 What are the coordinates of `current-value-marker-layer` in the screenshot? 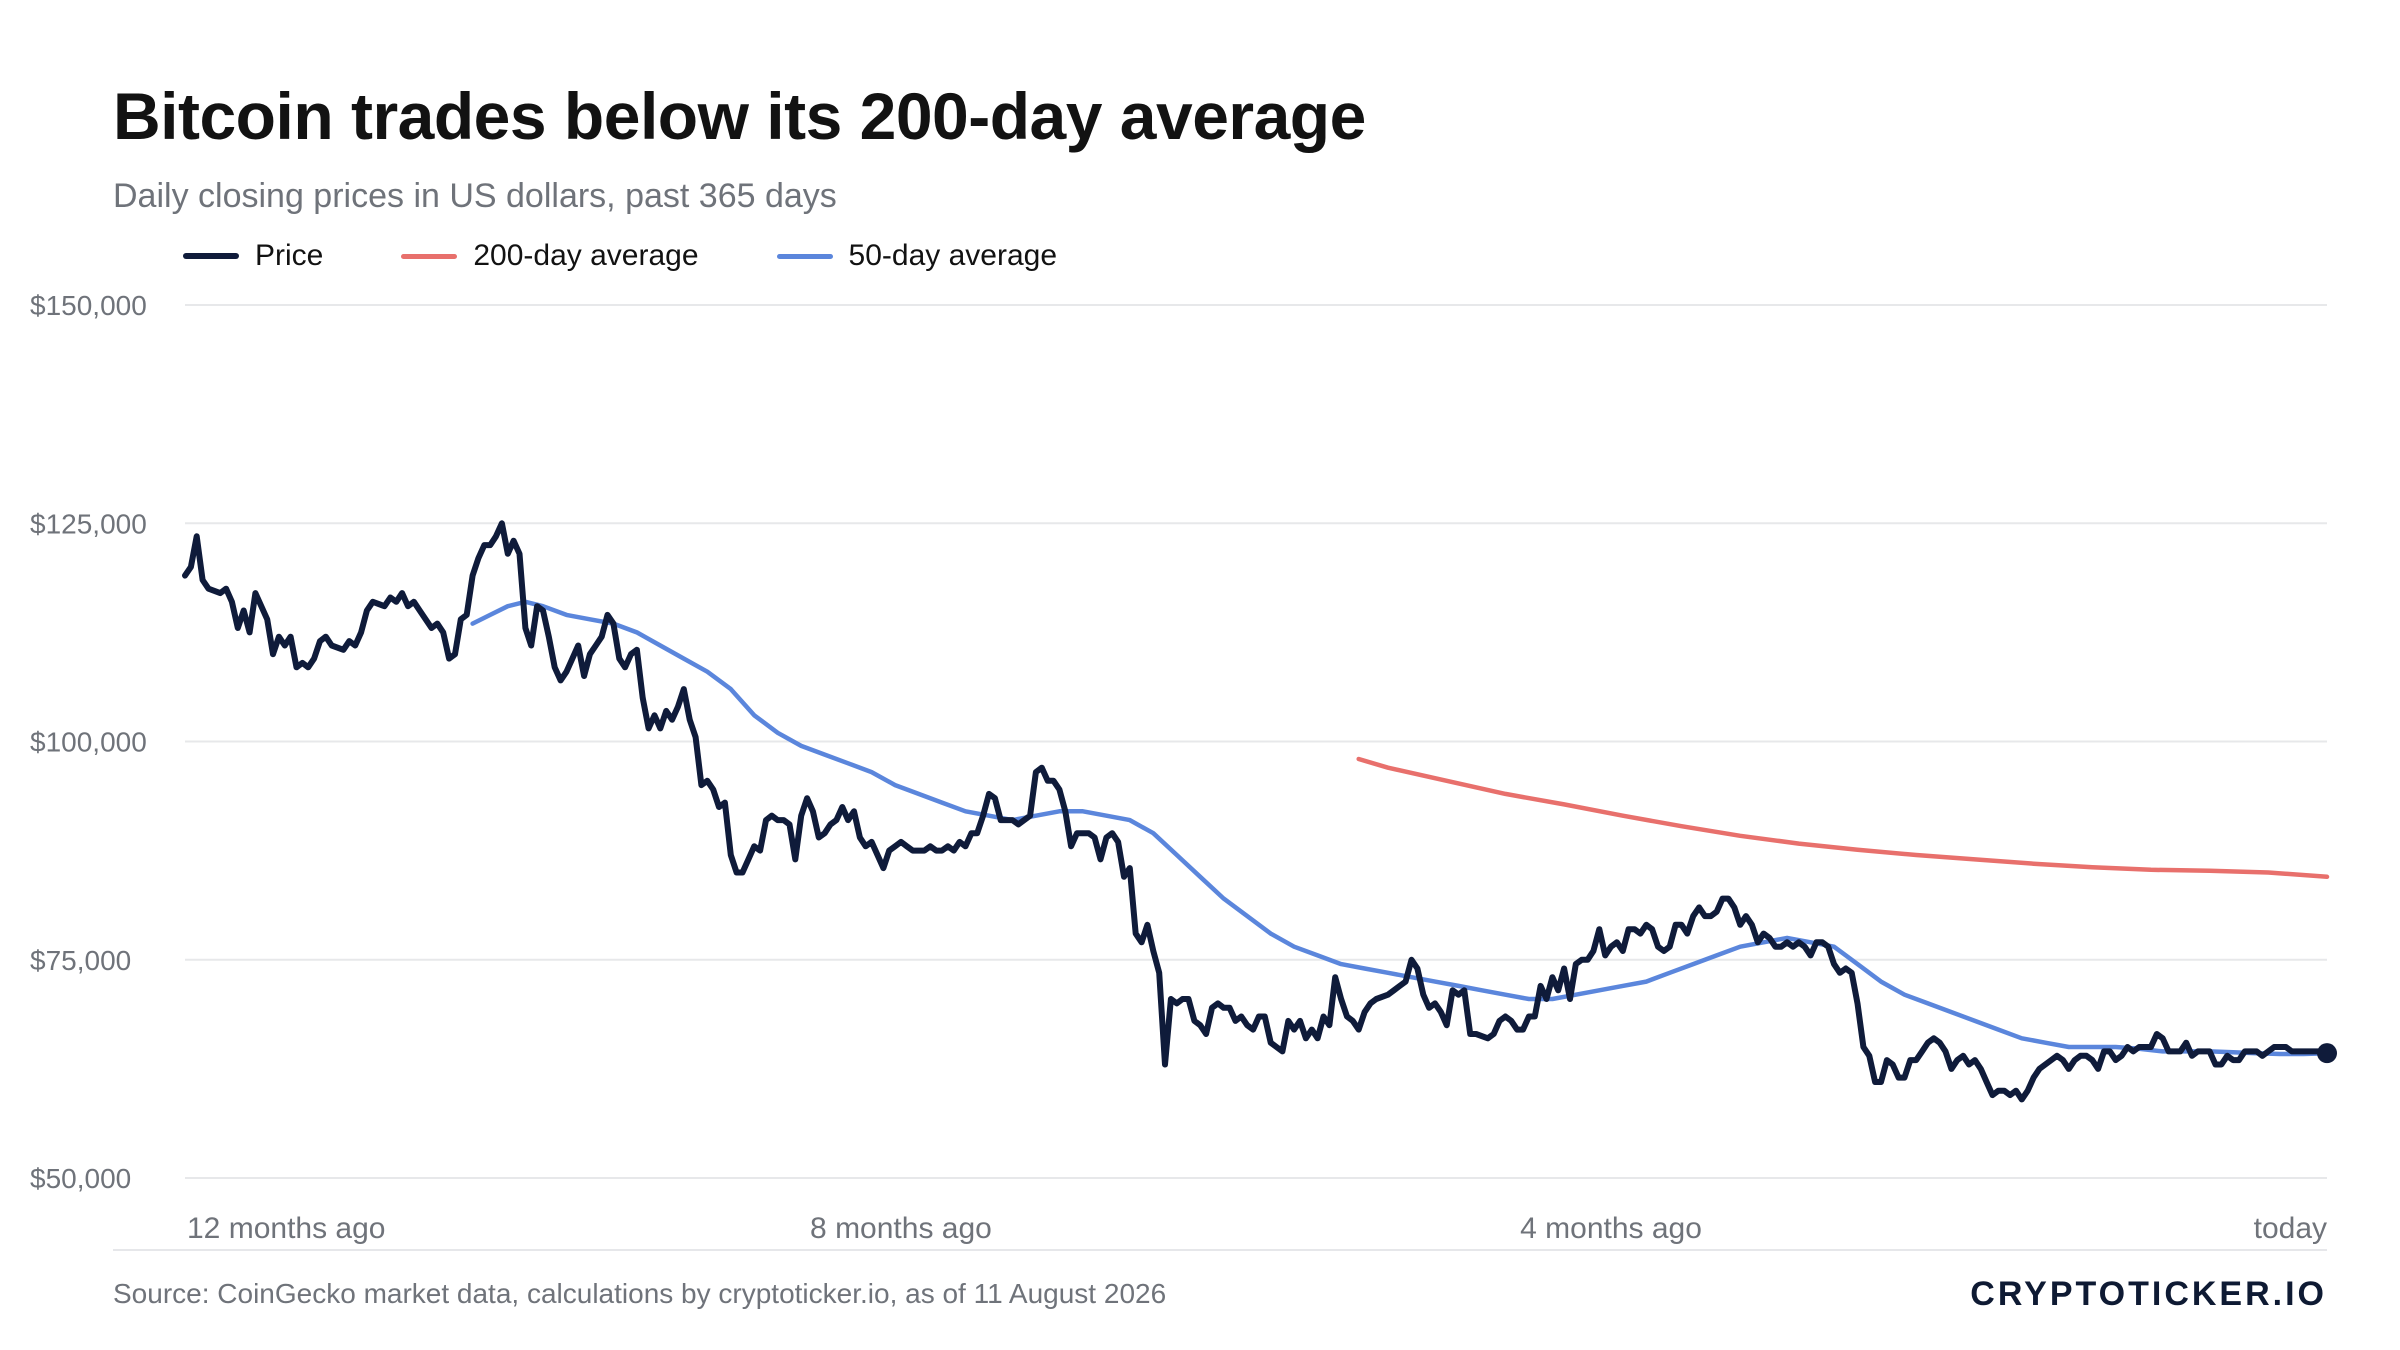 It's located at (2327, 1053).